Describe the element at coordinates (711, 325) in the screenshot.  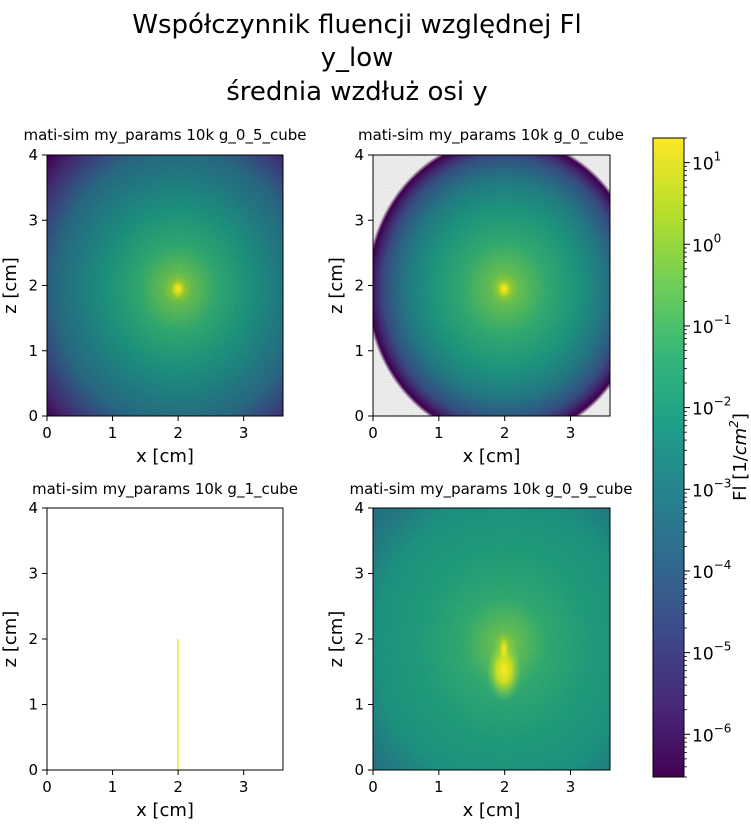
I see `colorbar-tick-label: 10⁻¹` at that location.